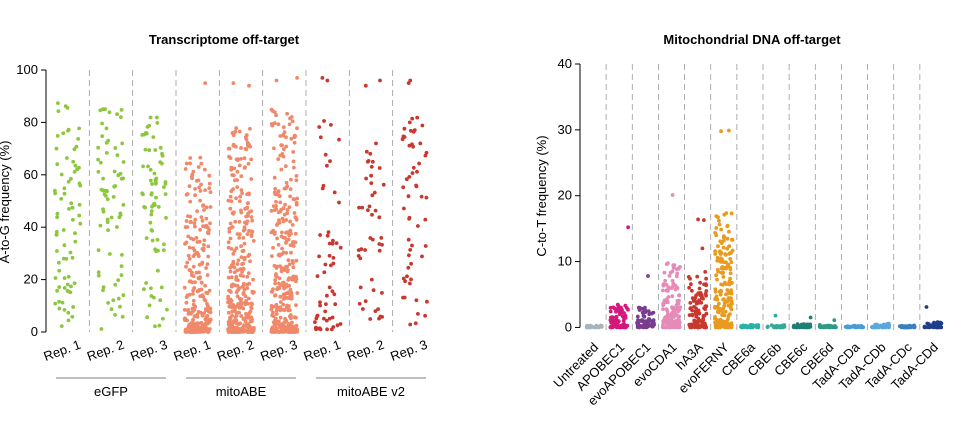 Image resolution: width=956 pixels, height=427 pixels. I want to click on group-label: eGFP, so click(111, 391).